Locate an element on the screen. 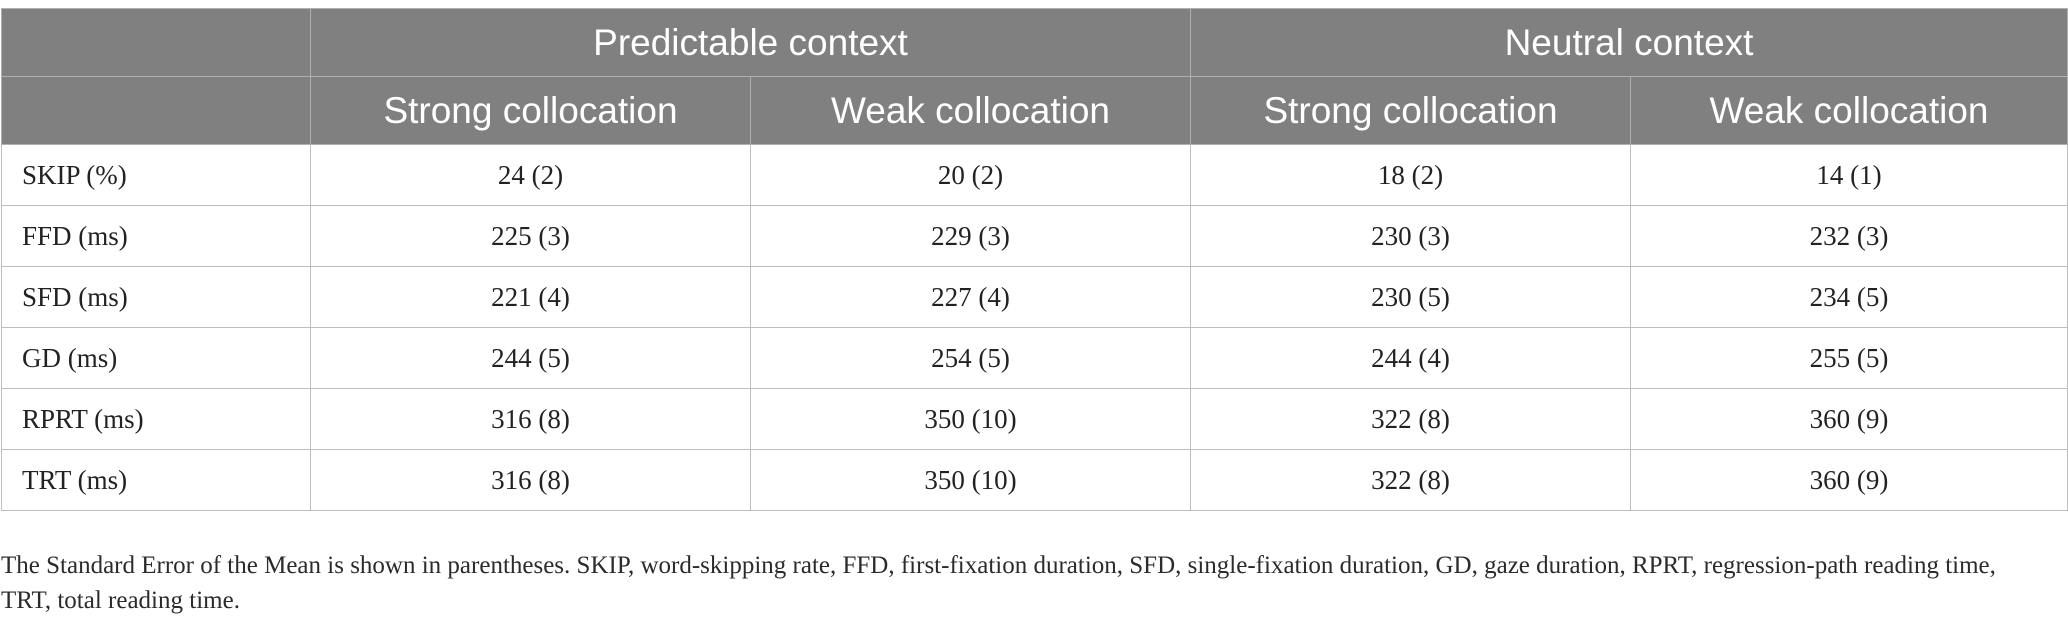 Image resolution: width=2068 pixels, height=632 pixels. table-cell: 229 (3) is located at coordinates (970, 236).